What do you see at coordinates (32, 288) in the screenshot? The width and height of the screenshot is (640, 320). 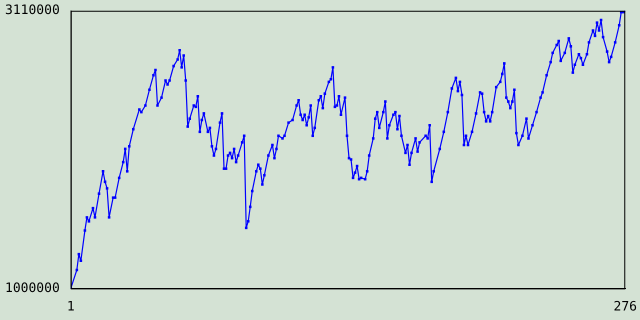 I see `y-tick-label: 1000000` at bounding box center [32, 288].